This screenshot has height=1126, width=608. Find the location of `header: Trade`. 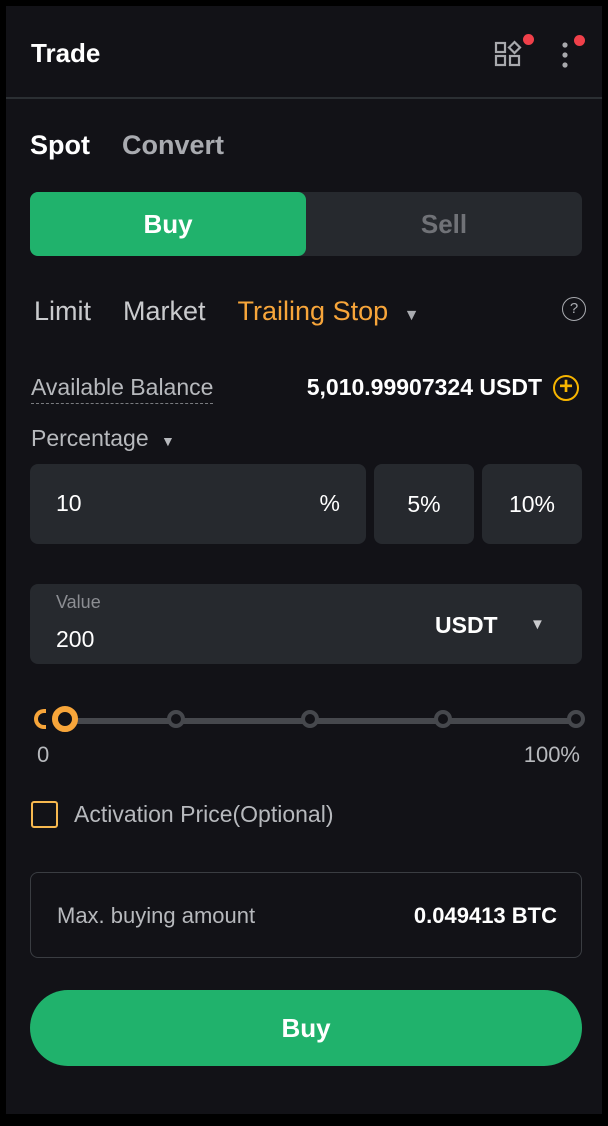

header: Trade is located at coordinates (304, 52).